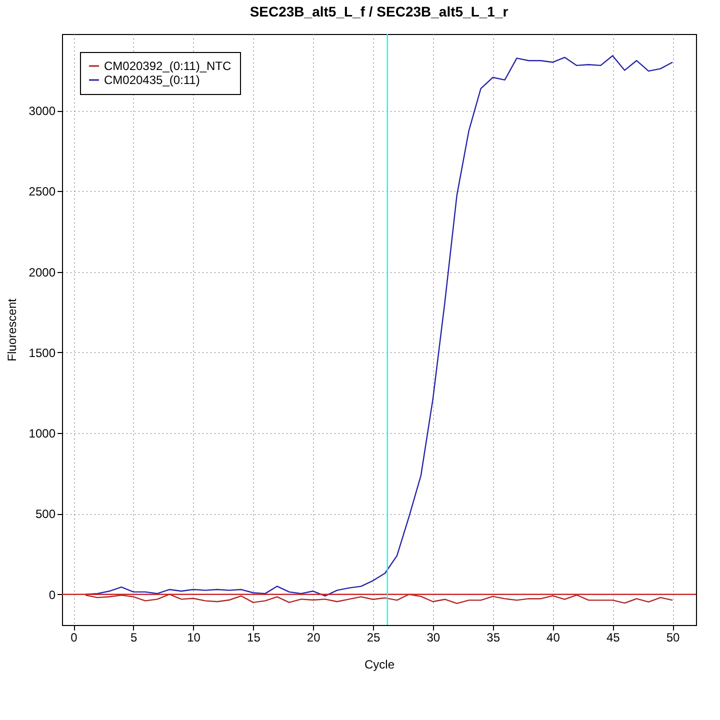 The image size is (720, 720). I want to click on line-series, so click(379, 599).